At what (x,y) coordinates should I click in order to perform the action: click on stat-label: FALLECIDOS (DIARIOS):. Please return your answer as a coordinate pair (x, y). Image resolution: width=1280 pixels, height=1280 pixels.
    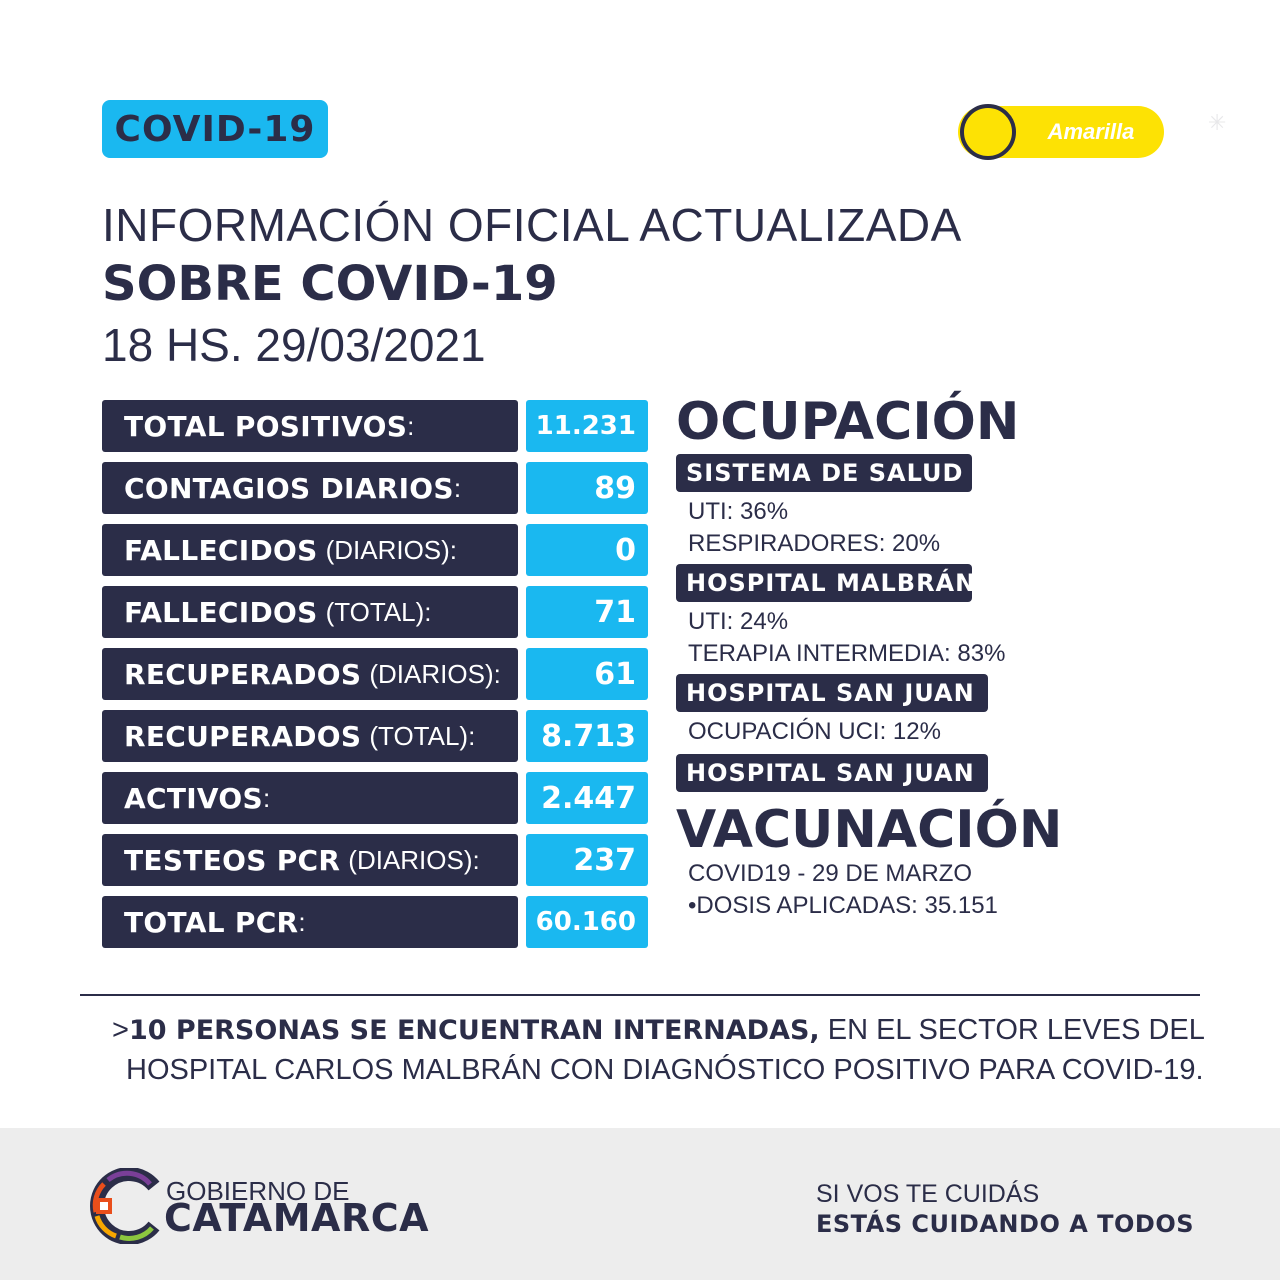
    Looking at the image, I should click on (310, 550).